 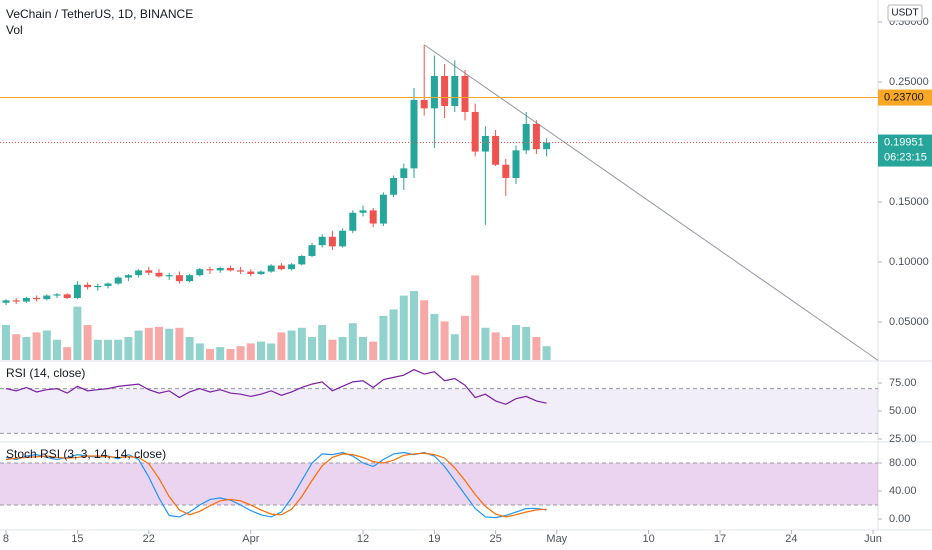 What do you see at coordinates (903, 411) in the screenshot?
I see `y-tick-label: 50.00` at bounding box center [903, 411].